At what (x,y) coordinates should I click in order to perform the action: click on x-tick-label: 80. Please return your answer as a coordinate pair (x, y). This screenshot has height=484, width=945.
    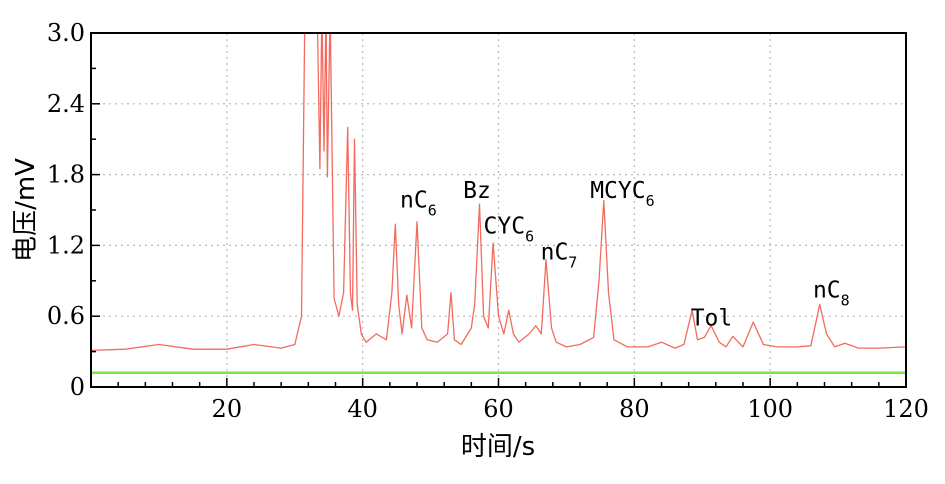
    Looking at the image, I should click on (634, 409).